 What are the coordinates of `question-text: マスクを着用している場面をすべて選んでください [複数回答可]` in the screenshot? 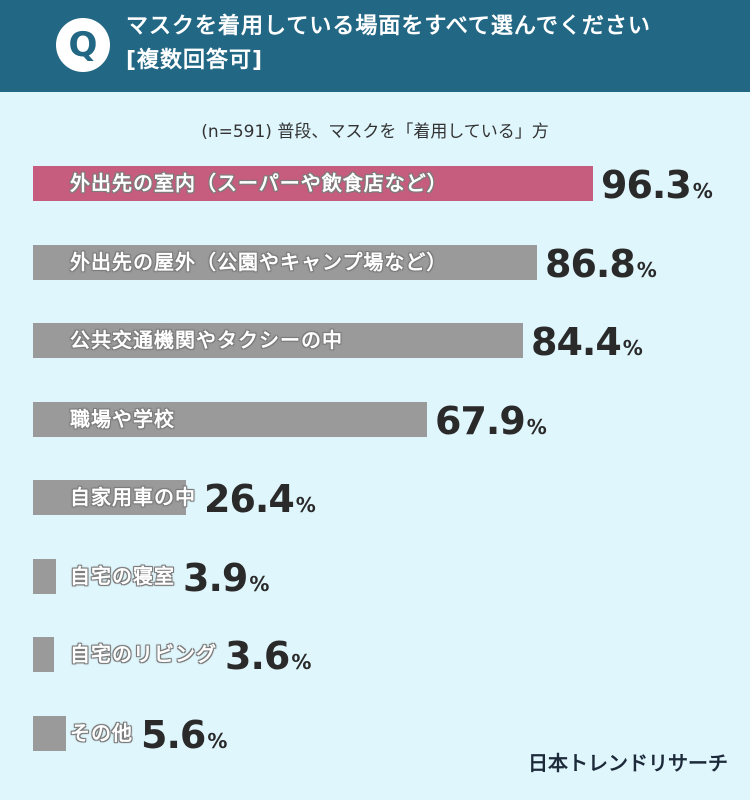 It's located at (426, 44).